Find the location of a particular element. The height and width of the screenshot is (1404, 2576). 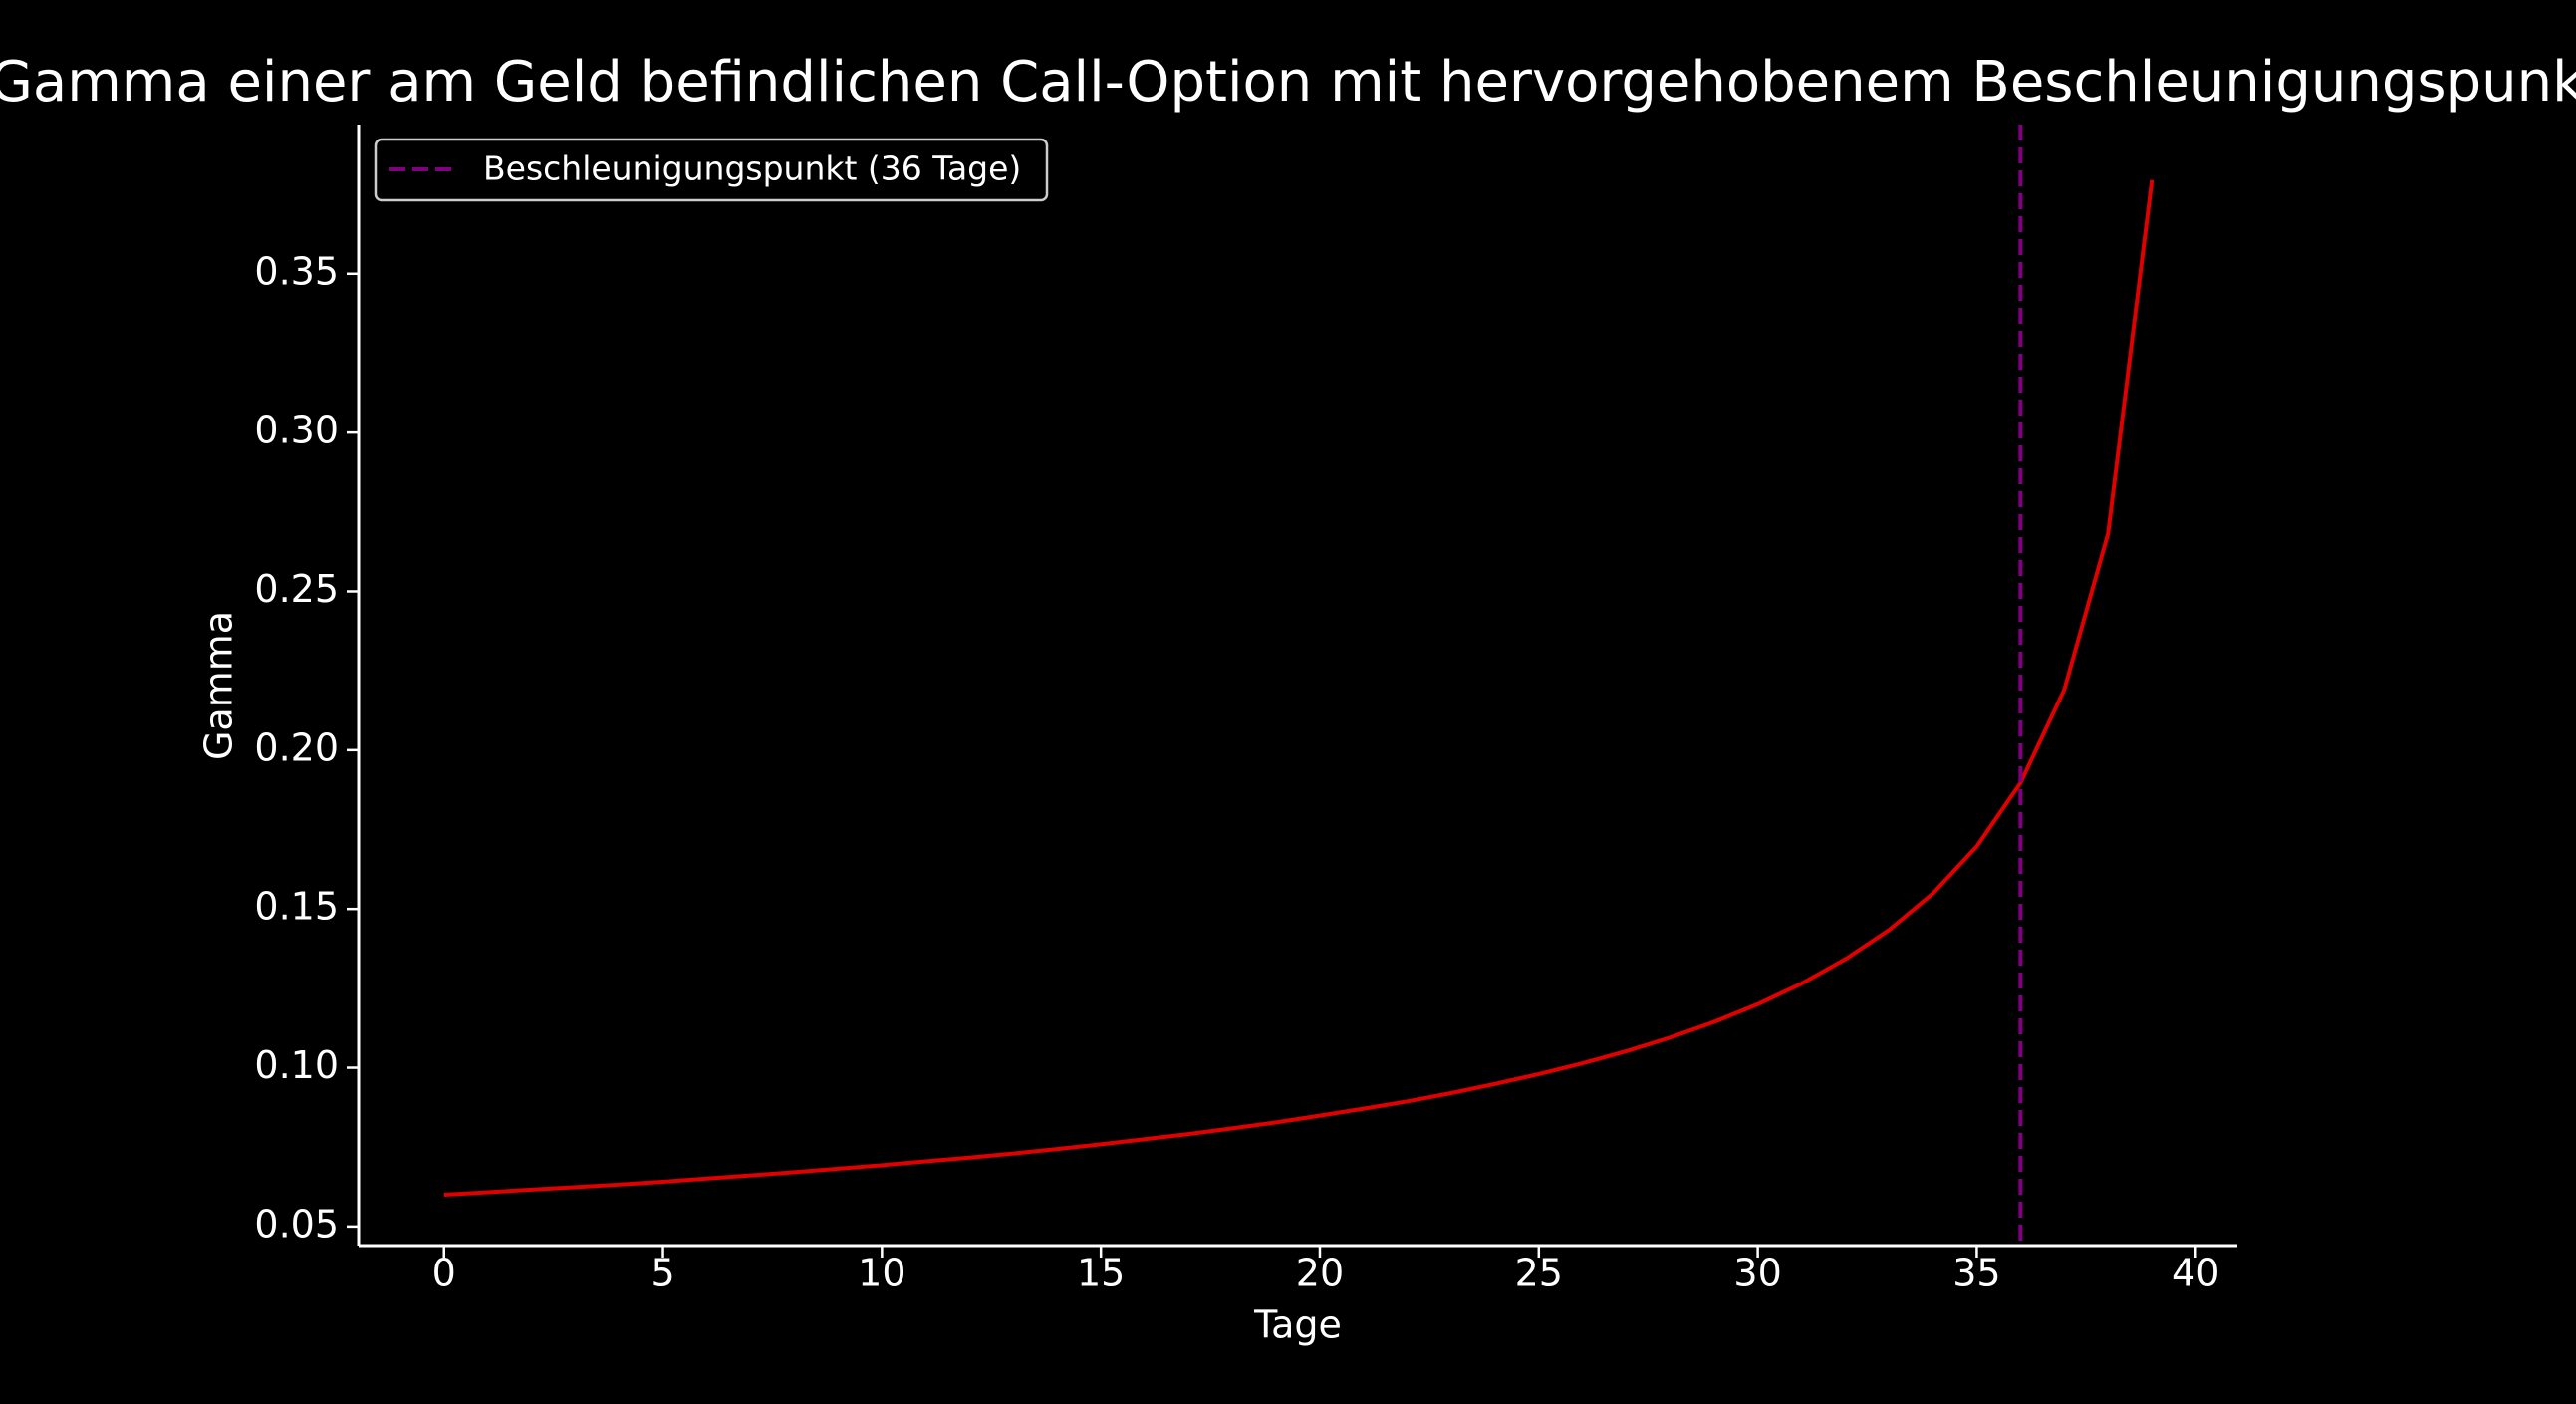

x-axis-label: Tage is located at coordinates (1297, 1325).